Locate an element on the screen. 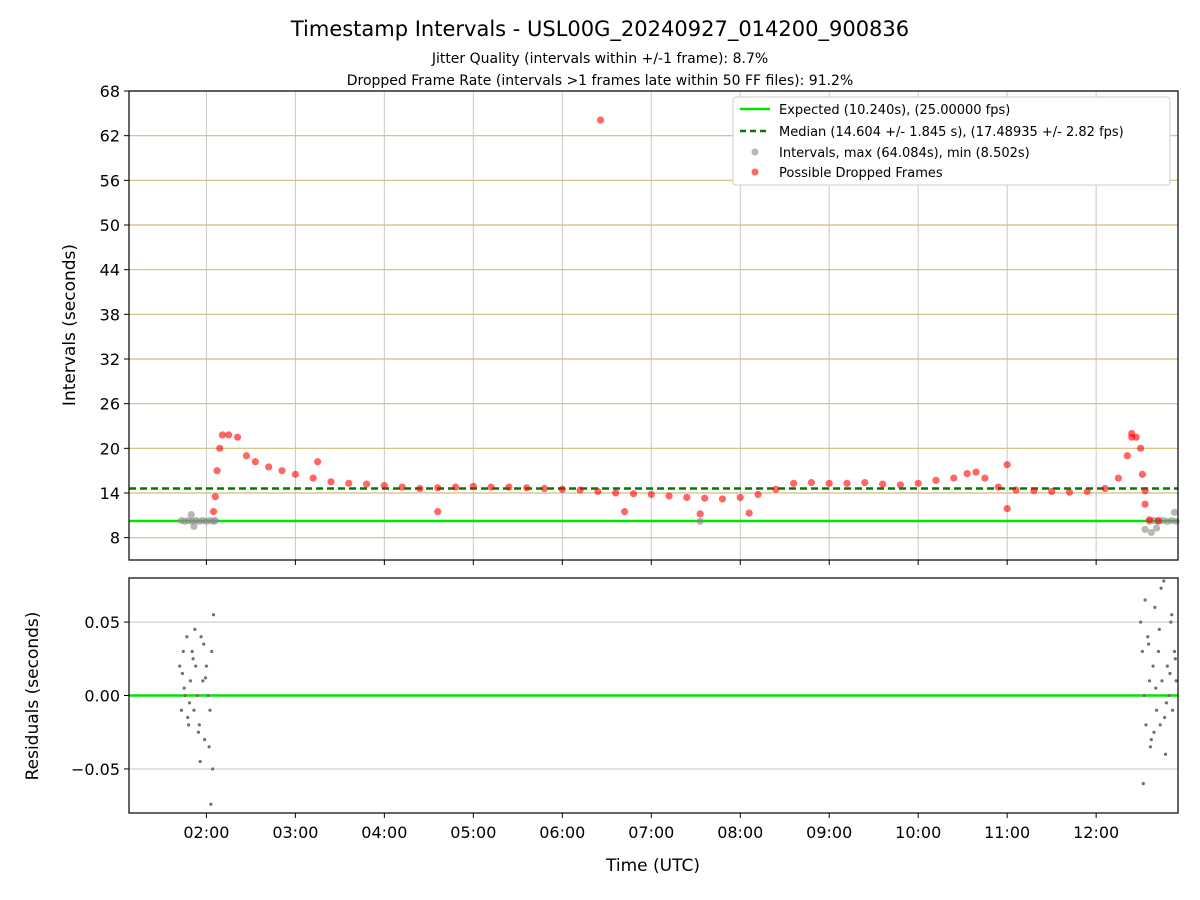 The height and width of the screenshot is (900, 1200). top-y-axis-label: Intervals (seconds) is located at coordinates (70, 325).